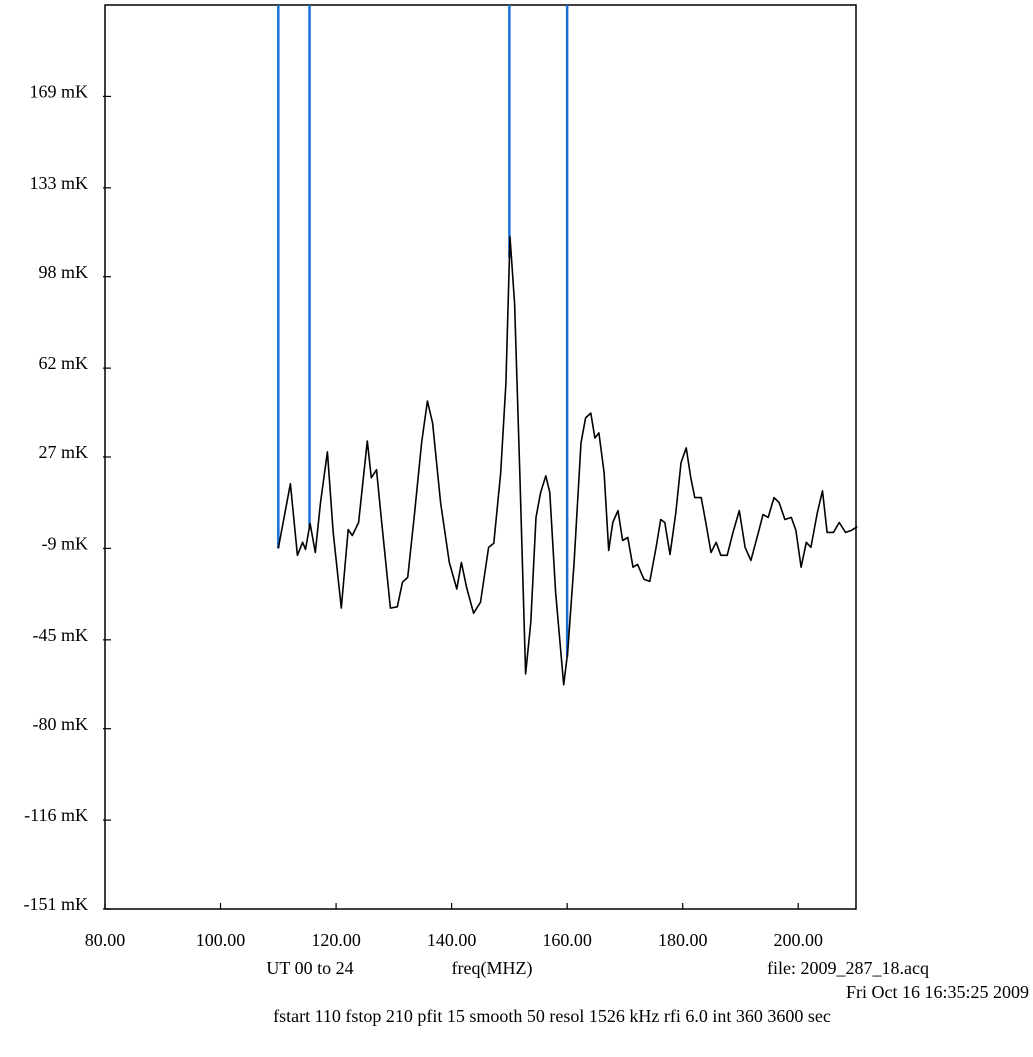  I want to click on y-tick-label: -80 mK, so click(61, 724).